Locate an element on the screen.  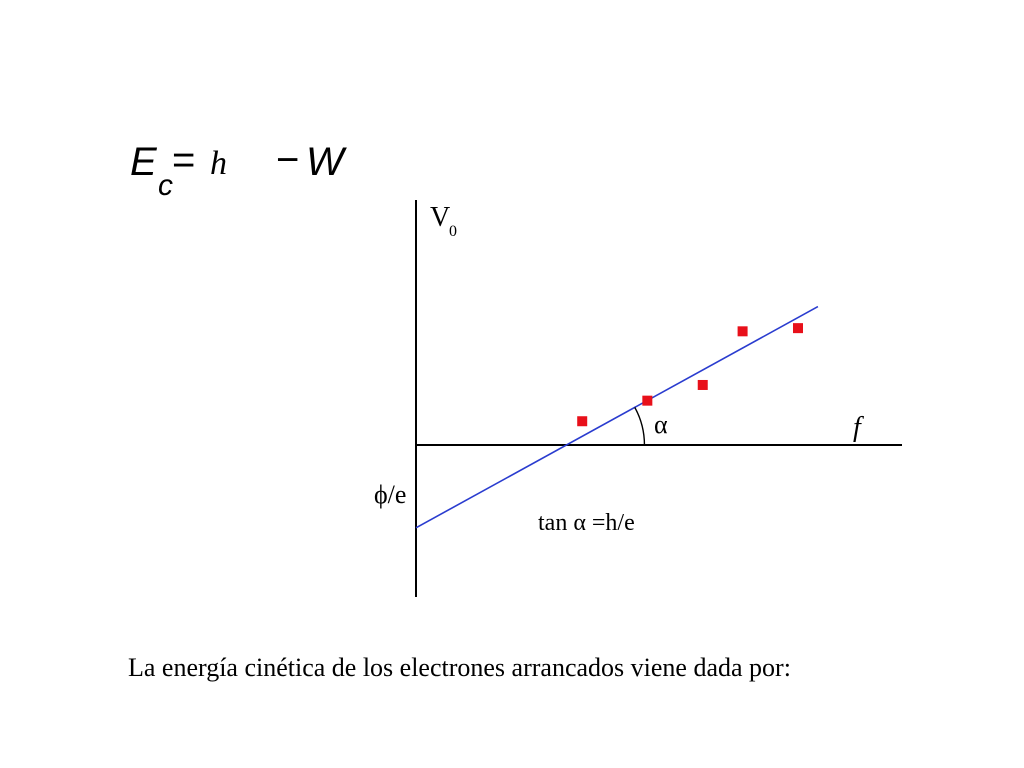
fit-line is located at coordinates (617, 417).